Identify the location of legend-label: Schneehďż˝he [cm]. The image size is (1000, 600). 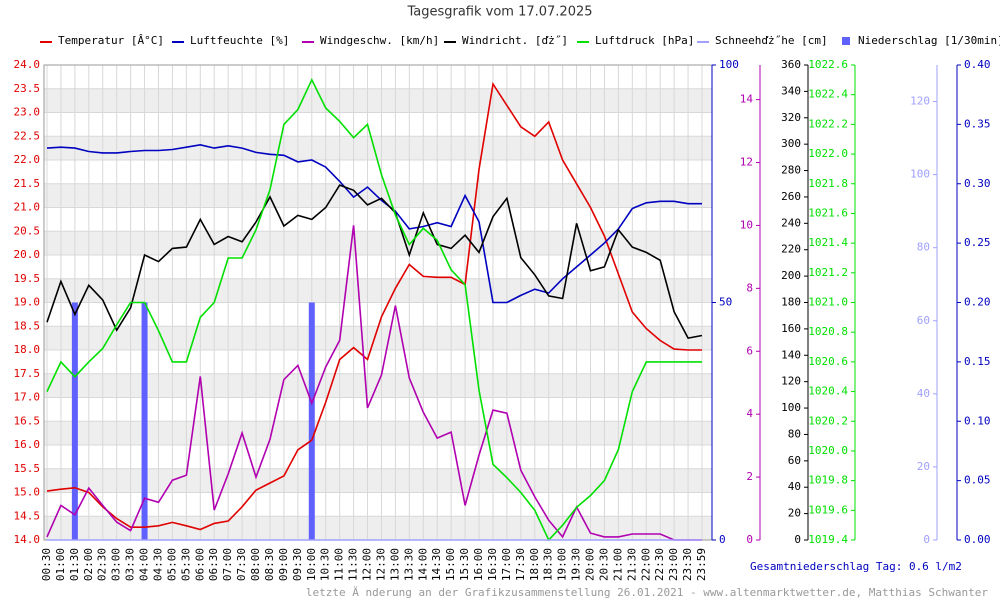
(771, 40).